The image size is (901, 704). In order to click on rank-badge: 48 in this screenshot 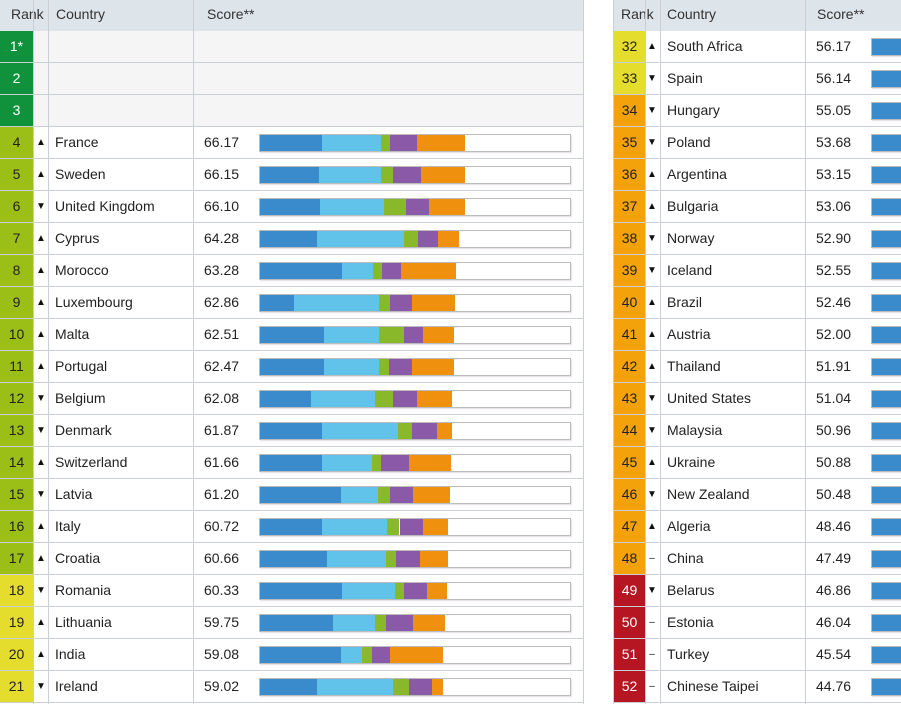, I will do `click(629, 558)`.